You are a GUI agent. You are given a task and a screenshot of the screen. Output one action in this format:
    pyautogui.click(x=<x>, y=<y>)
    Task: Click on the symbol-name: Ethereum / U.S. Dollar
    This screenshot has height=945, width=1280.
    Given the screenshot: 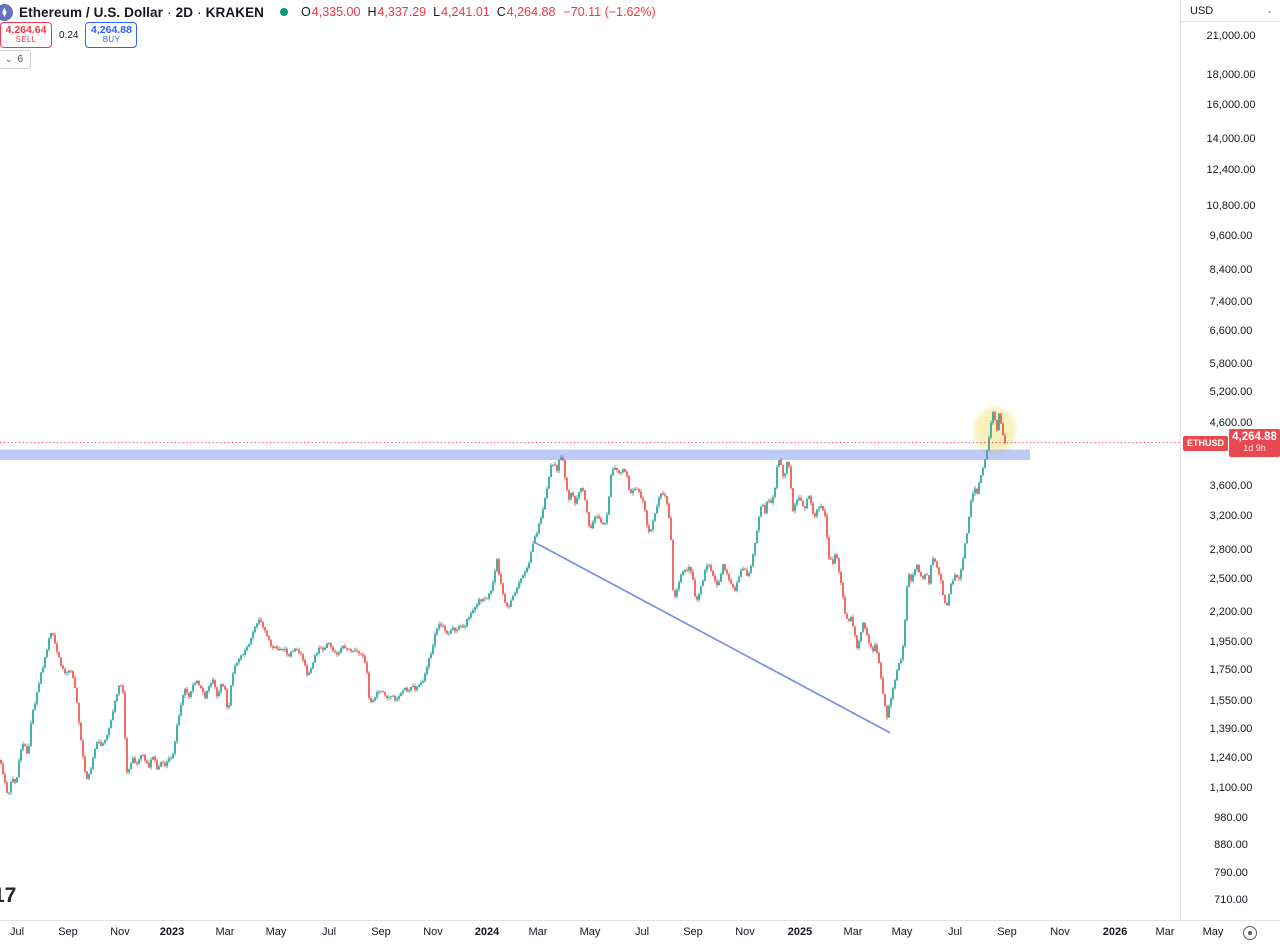 What is the action you would take?
    pyautogui.click(x=91, y=12)
    